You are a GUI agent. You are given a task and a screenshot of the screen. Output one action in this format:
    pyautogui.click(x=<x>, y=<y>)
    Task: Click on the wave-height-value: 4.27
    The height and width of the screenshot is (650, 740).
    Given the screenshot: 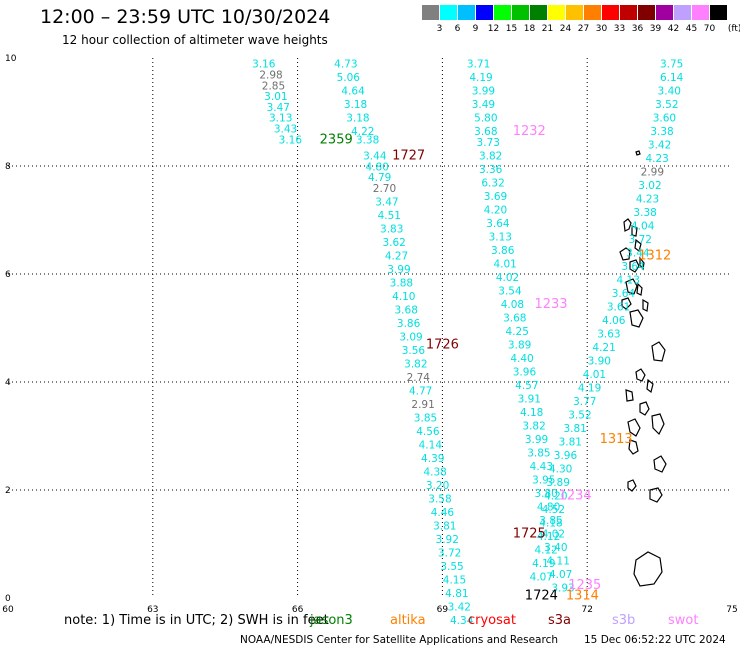 What is the action you would take?
    pyautogui.click(x=396, y=256)
    